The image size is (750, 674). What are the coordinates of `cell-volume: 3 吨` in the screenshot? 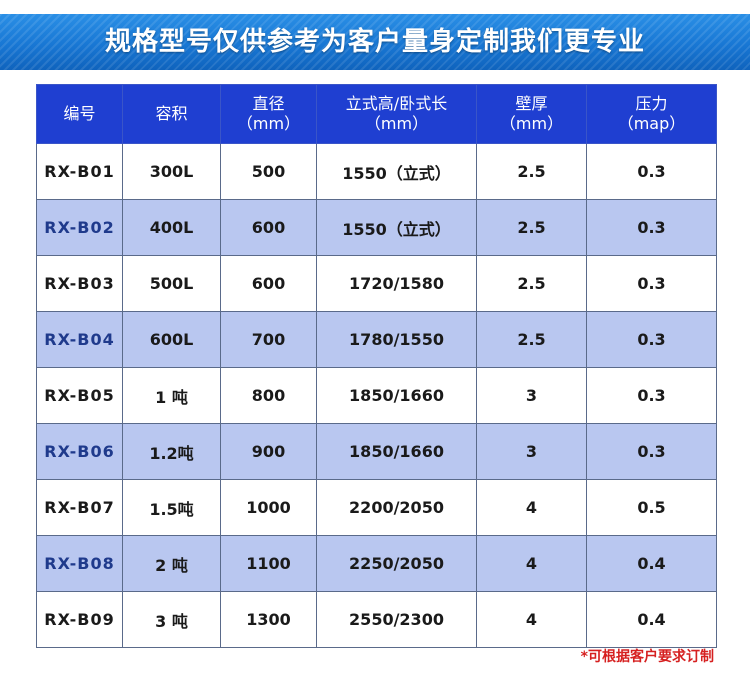 It's located at (171, 619).